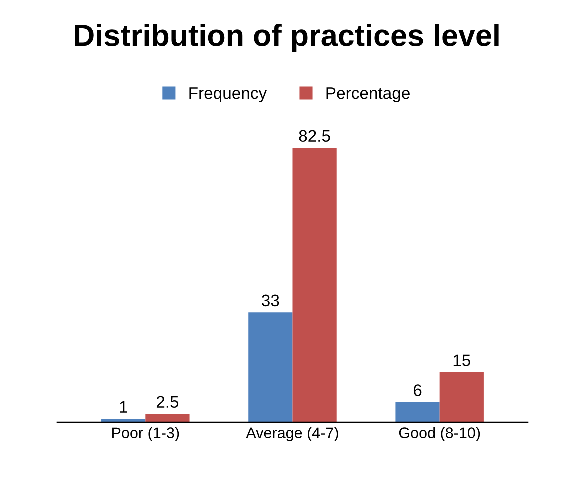 The height and width of the screenshot is (480, 574). I want to click on data-label: 82.5, so click(314, 136).